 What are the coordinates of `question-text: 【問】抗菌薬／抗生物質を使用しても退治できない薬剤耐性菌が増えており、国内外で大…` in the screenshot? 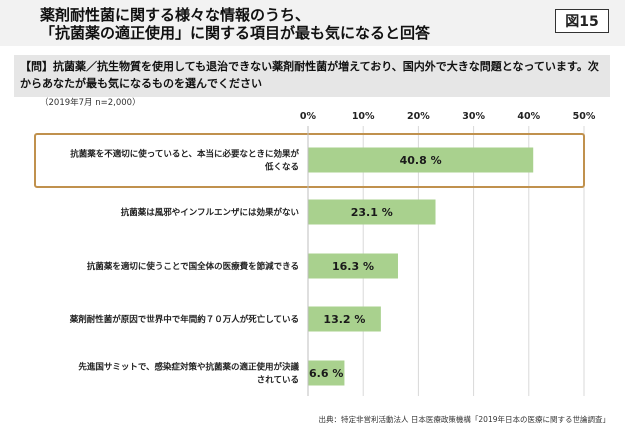 It's located at (309, 75).